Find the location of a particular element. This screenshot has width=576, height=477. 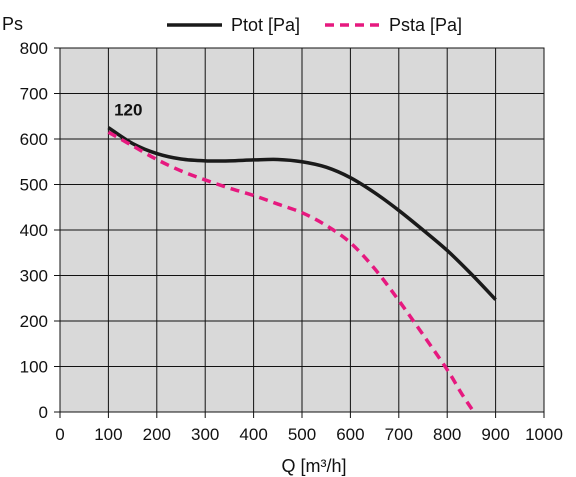

x-axis: 0 100 200 300 400 500 600 700 800 900 1000 is located at coordinates (309, 428).